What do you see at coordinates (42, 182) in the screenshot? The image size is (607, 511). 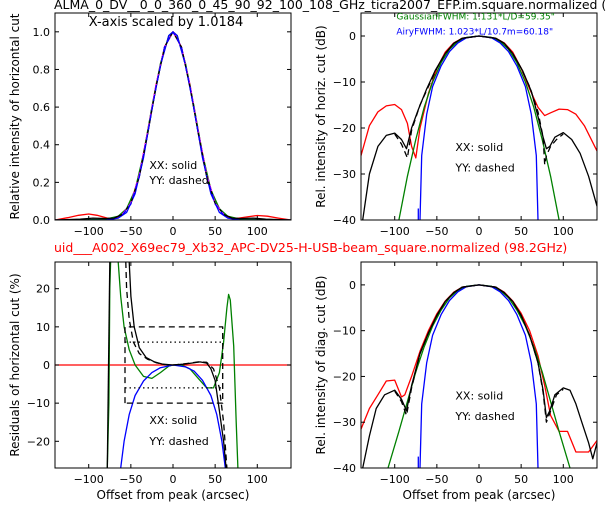 I see `y-tick-label: 0.2` at bounding box center [42, 182].